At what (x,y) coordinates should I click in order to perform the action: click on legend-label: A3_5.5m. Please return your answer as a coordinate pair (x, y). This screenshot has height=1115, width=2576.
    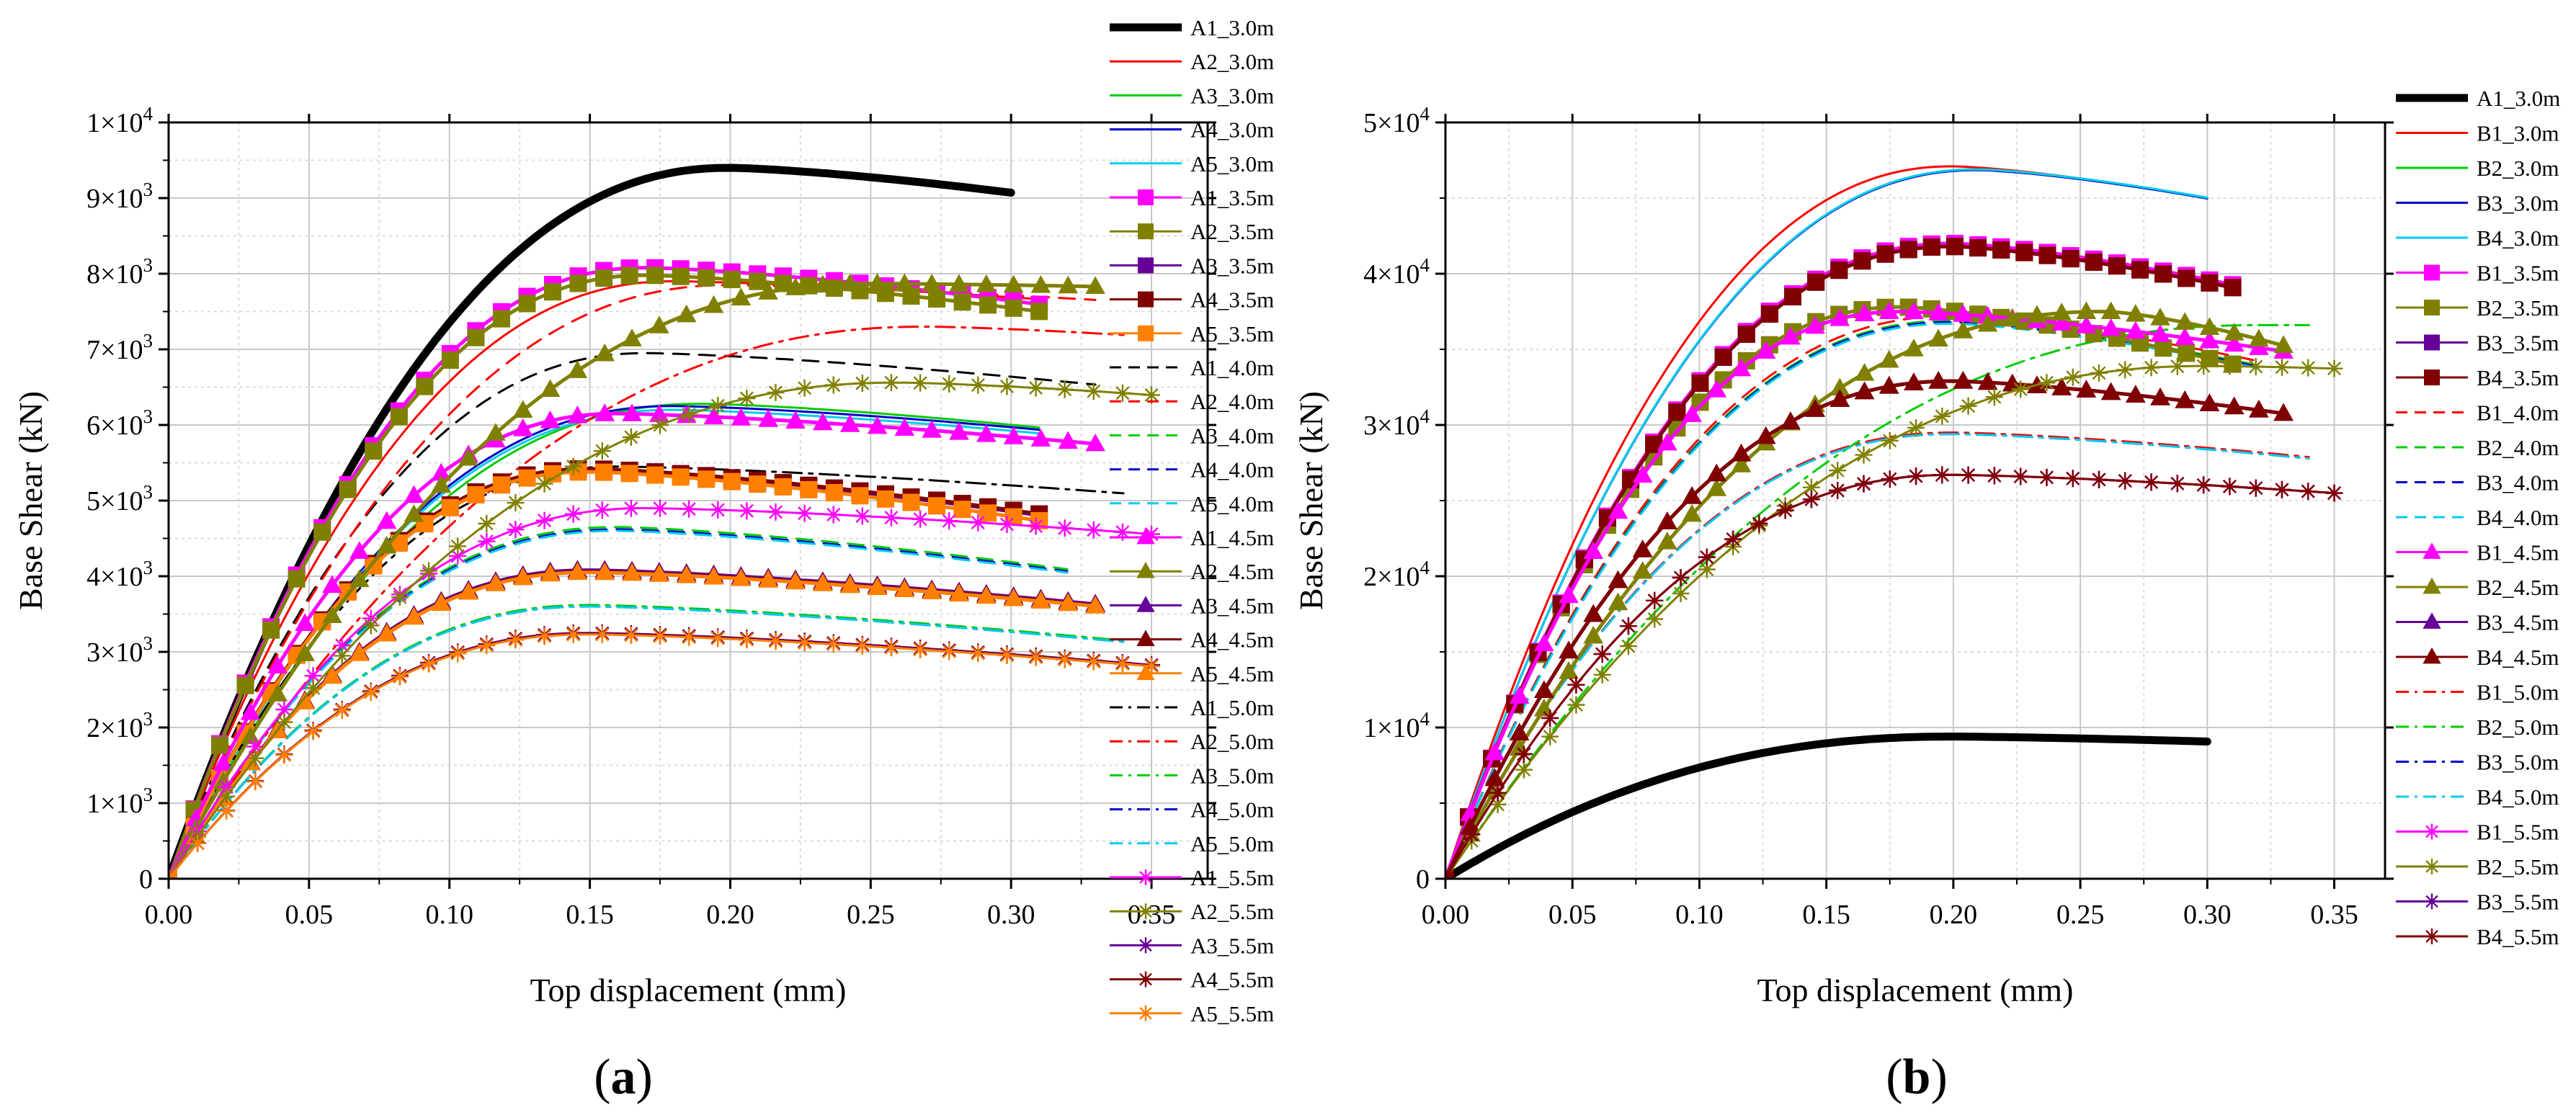
    Looking at the image, I should click on (1232, 945).